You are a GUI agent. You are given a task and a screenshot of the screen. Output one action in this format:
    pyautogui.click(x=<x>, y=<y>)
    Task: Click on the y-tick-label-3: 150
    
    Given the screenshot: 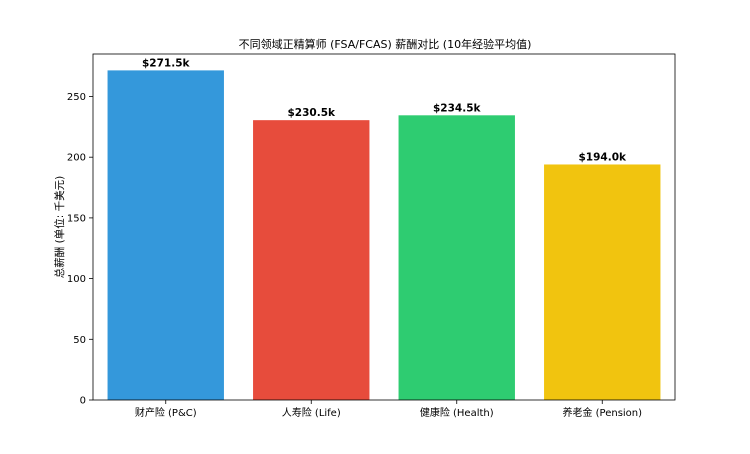 What is the action you would take?
    pyautogui.click(x=76, y=218)
    